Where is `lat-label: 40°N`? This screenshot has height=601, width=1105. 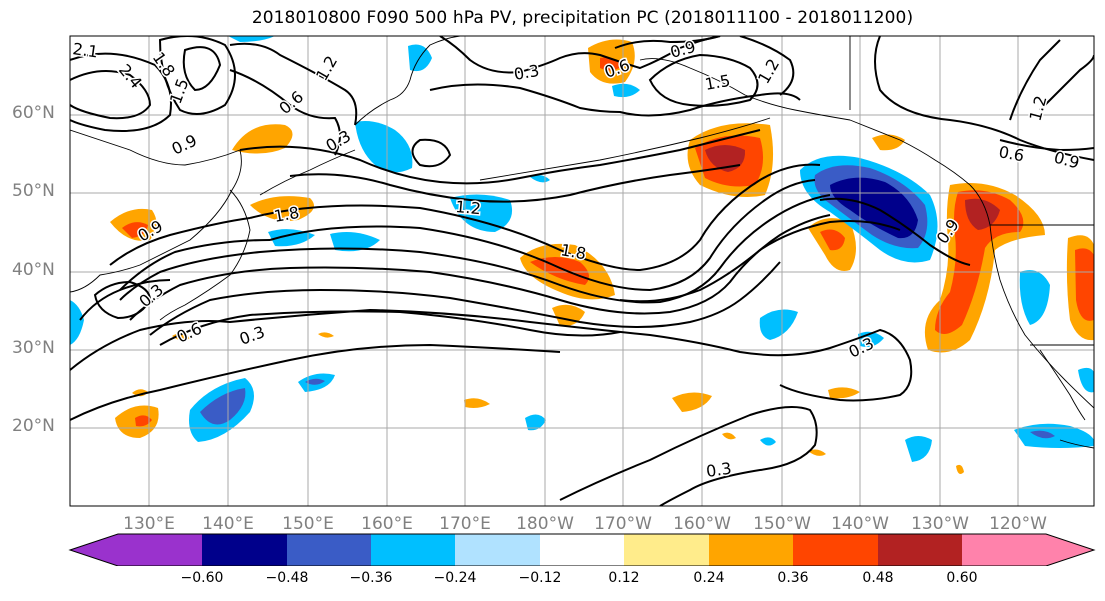 lat-label: 40°N is located at coordinates (33, 270).